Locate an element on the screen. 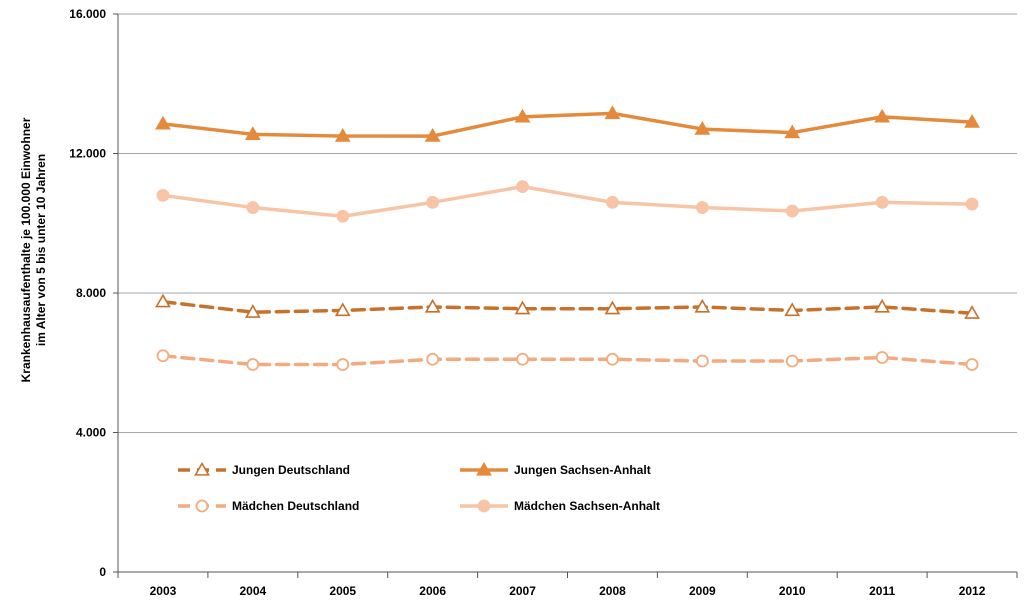  y-tick-label: 12.000 is located at coordinates (87, 154).